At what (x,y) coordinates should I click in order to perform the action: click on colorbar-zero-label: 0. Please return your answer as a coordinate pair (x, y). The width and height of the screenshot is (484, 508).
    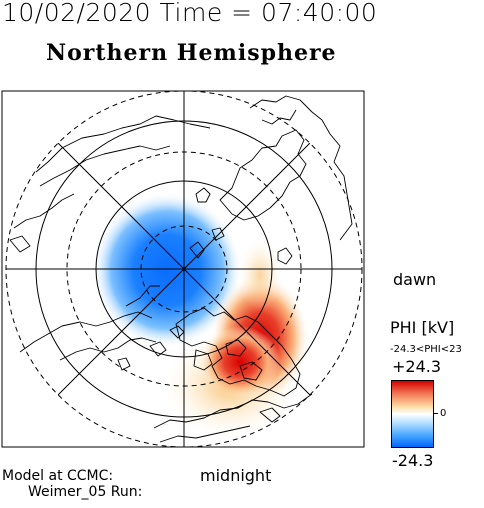
    Looking at the image, I should click on (443, 413).